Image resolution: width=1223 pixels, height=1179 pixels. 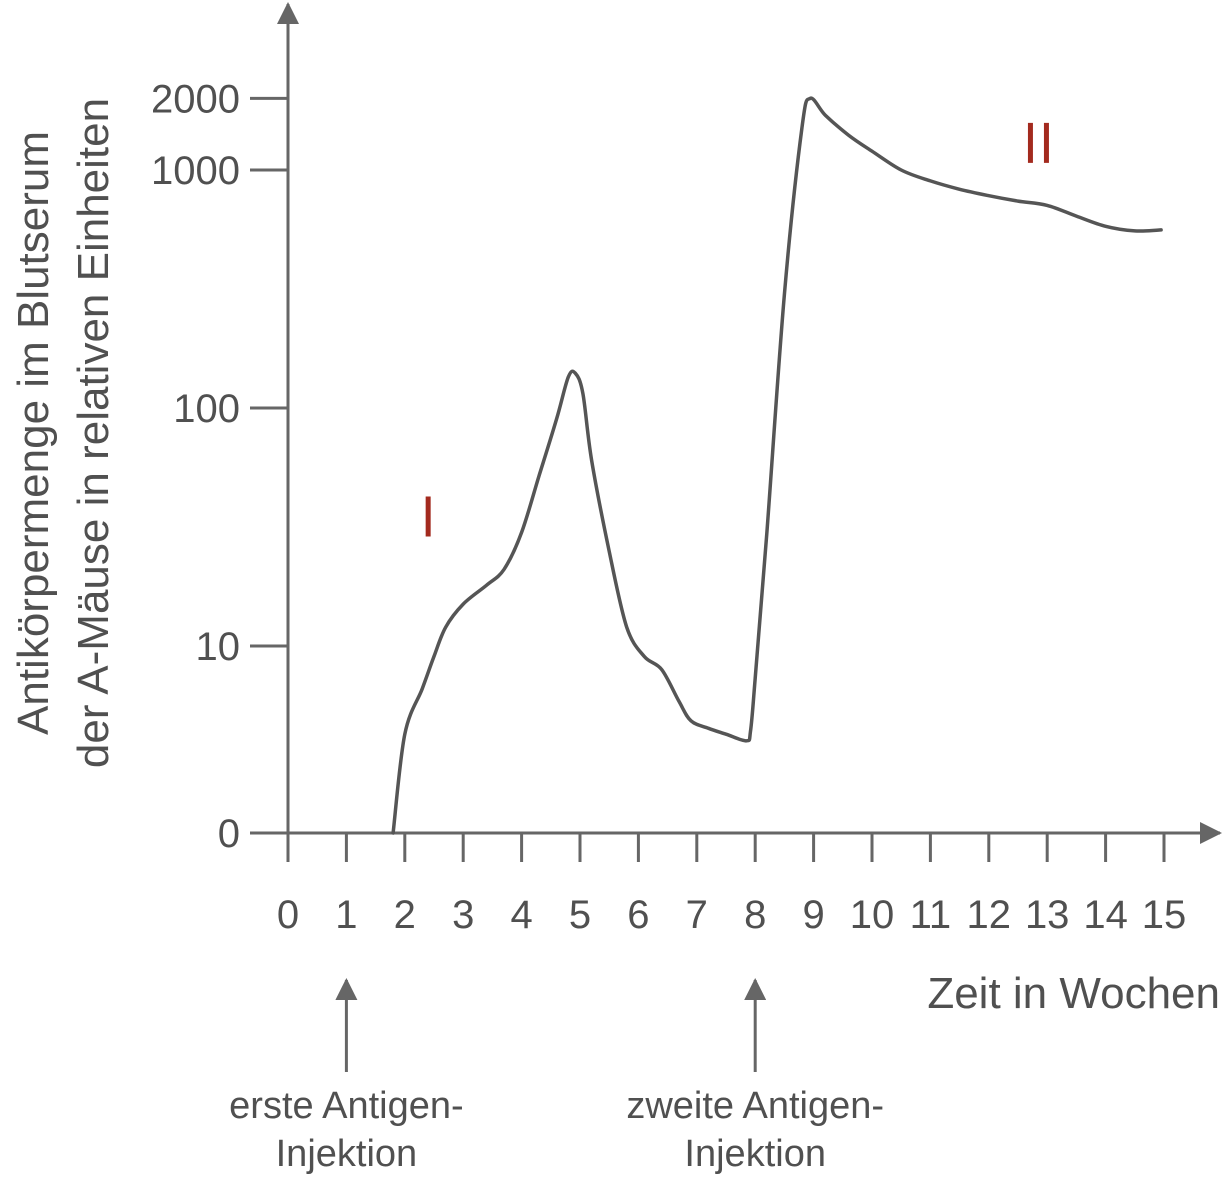 What do you see at coordinates (229, 834) in the screenshot?
I see `y-tick-label: 0` at bounding box center [229, 834].